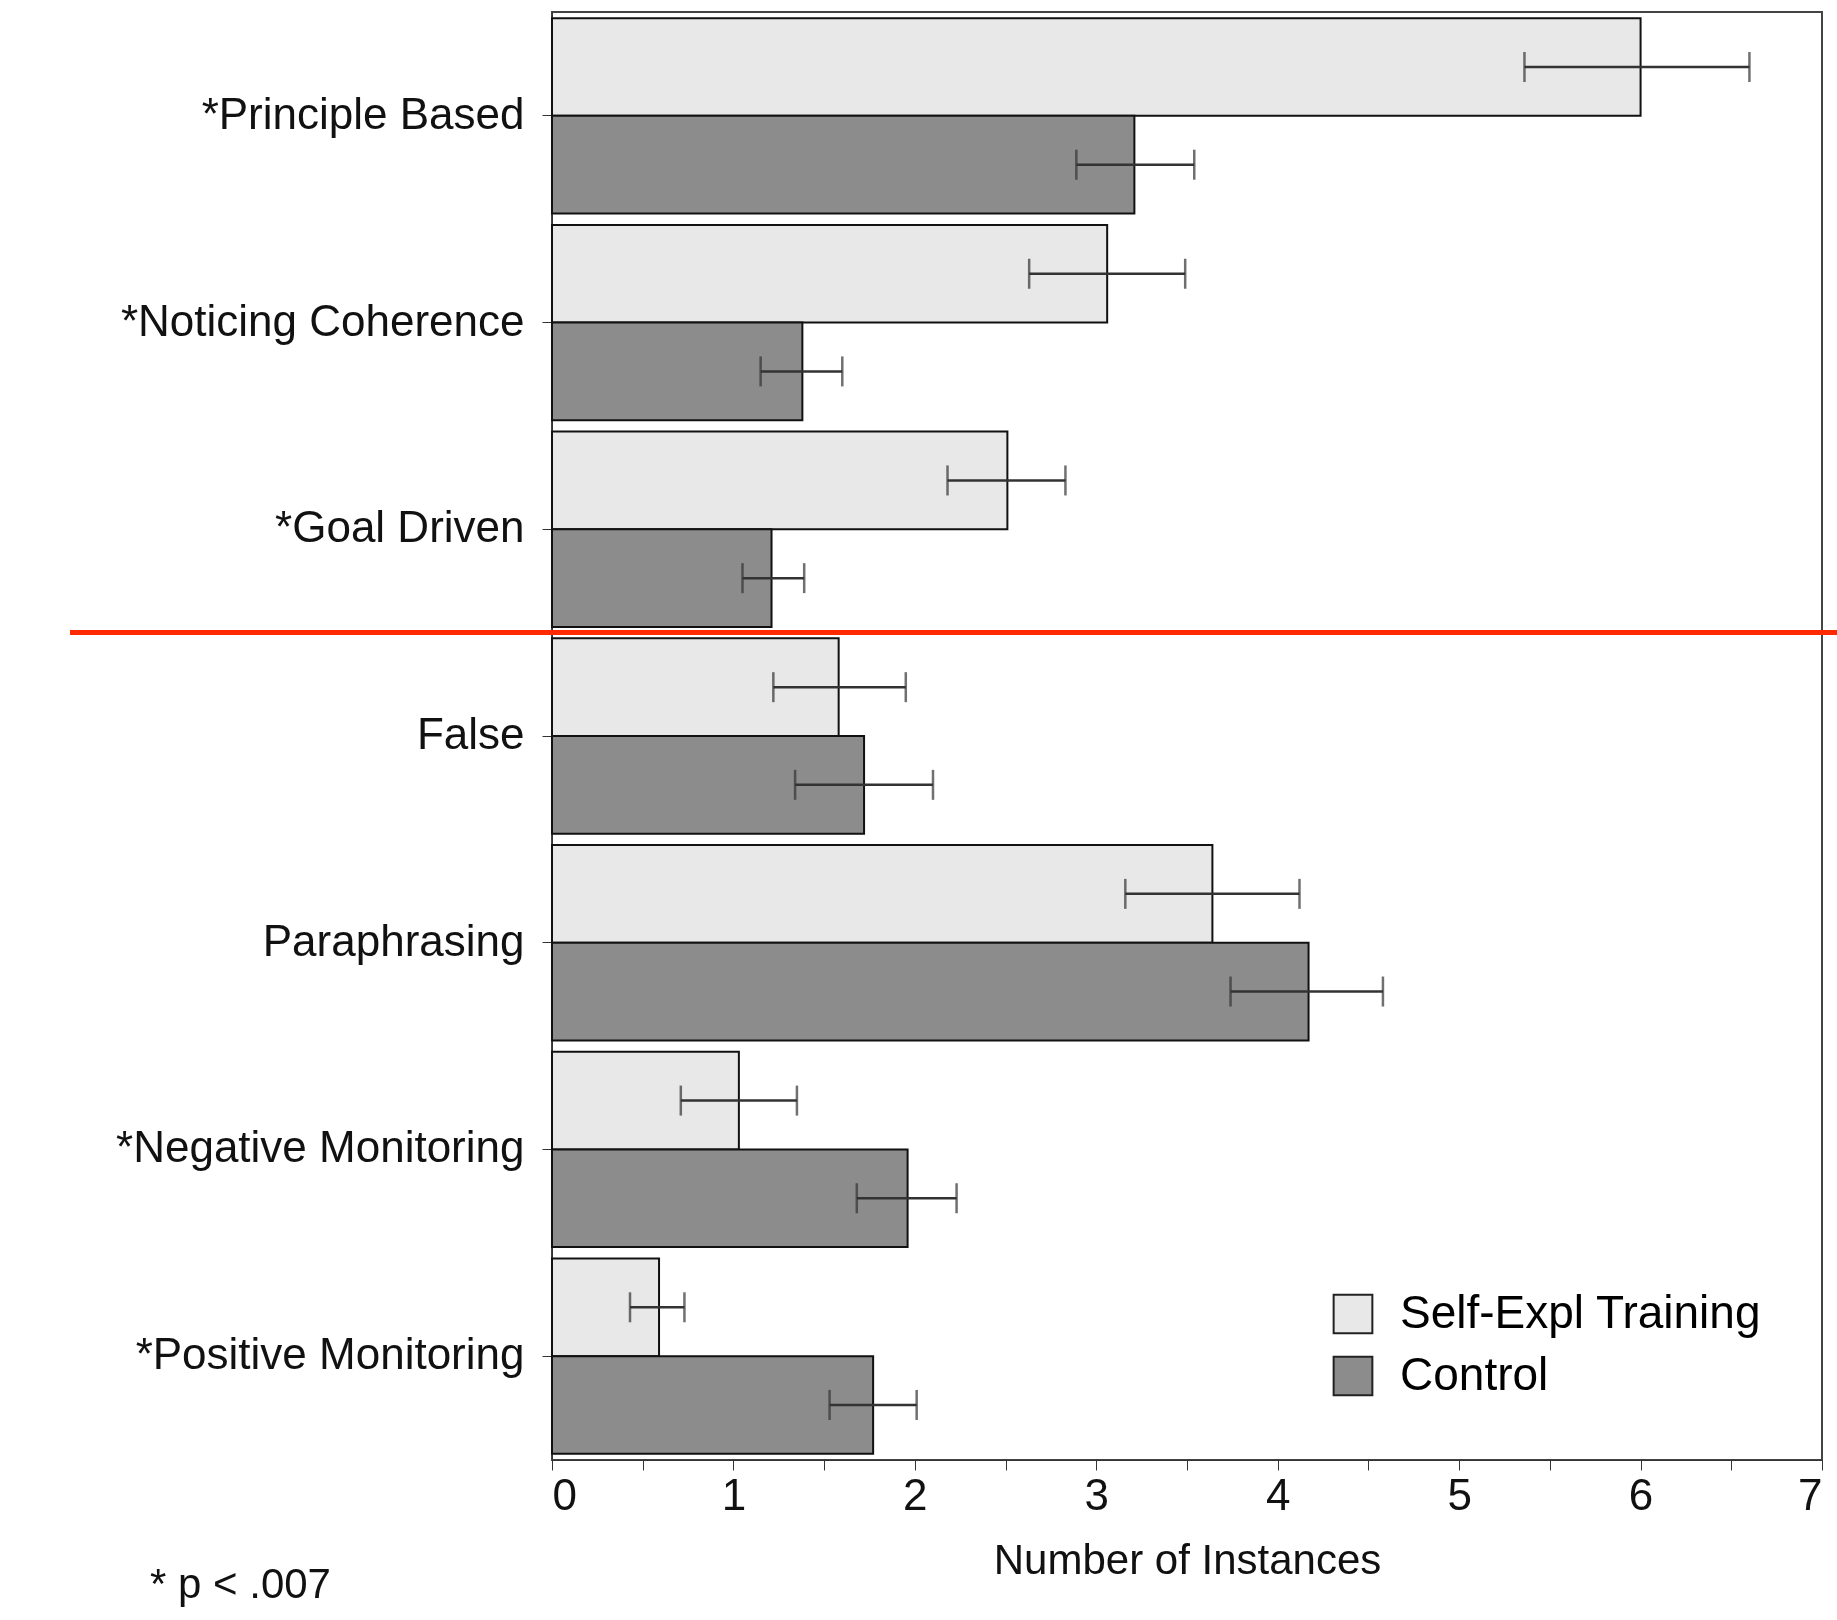 The width and height of the screenshot is (1837, 1620). I want to click on x-axis-title: Number of Instances, so click(1187, 1559).